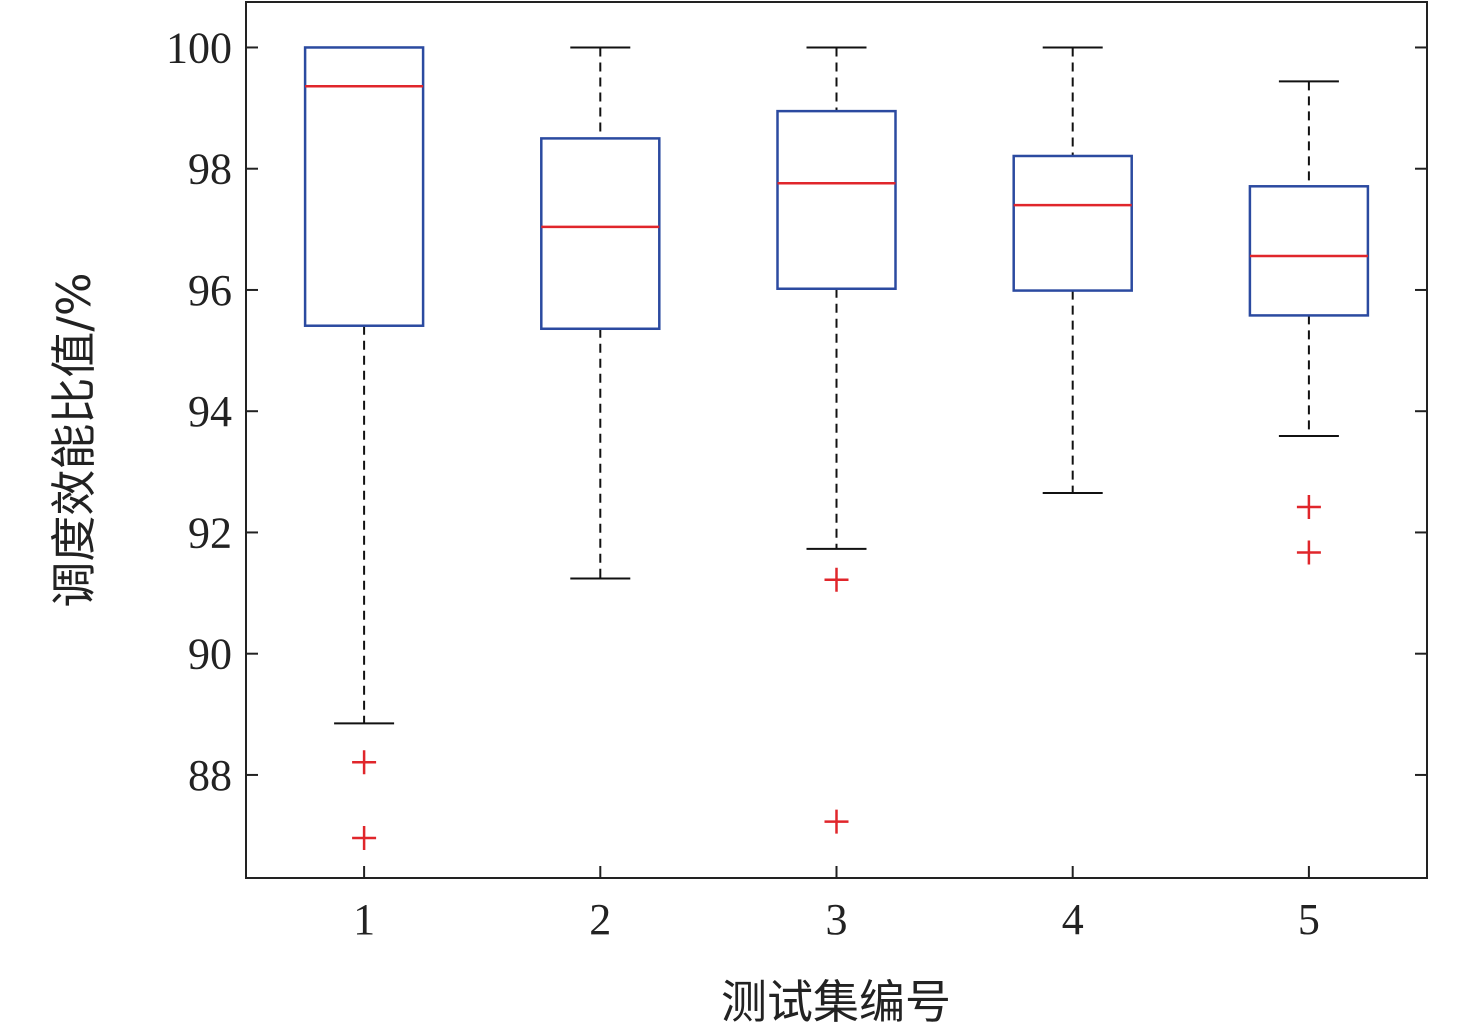 Image resolution: width=1476 pixels, height=1033 pixels. Describe the element at coordinates (1073, 919) in the screenshot. I see `x-tick-label: 4` at that location.